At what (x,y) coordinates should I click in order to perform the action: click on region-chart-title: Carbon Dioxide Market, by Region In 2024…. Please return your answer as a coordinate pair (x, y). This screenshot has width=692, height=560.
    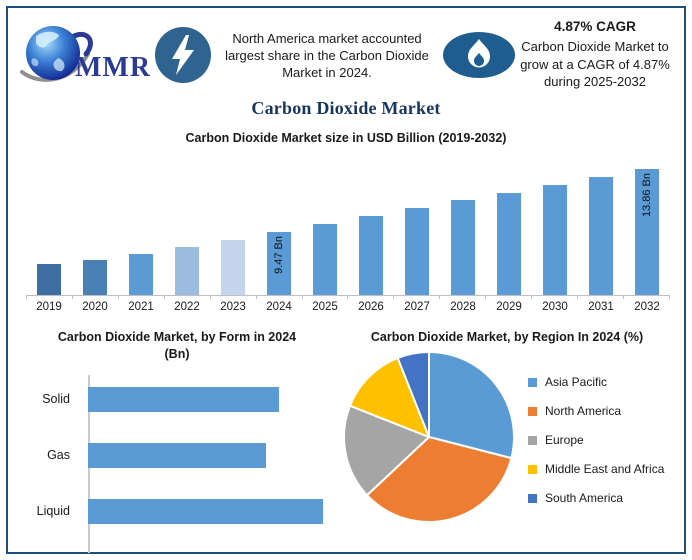
    Looking at the image, I should click on (507, 337).